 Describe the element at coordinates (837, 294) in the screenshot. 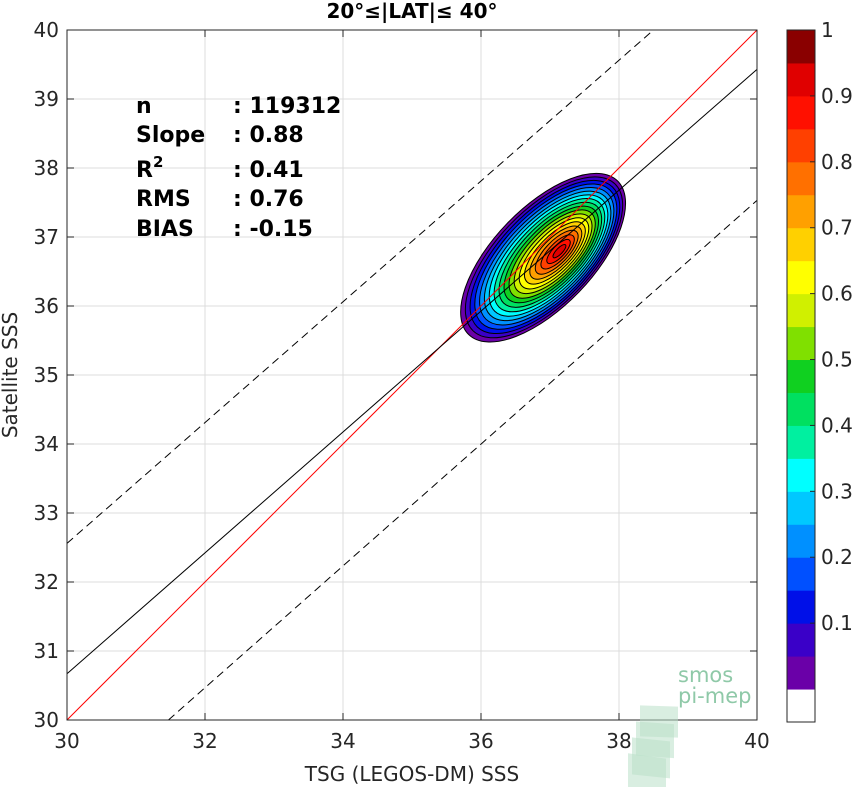

I see `colorbar-tick-label: 0.6` at that location.